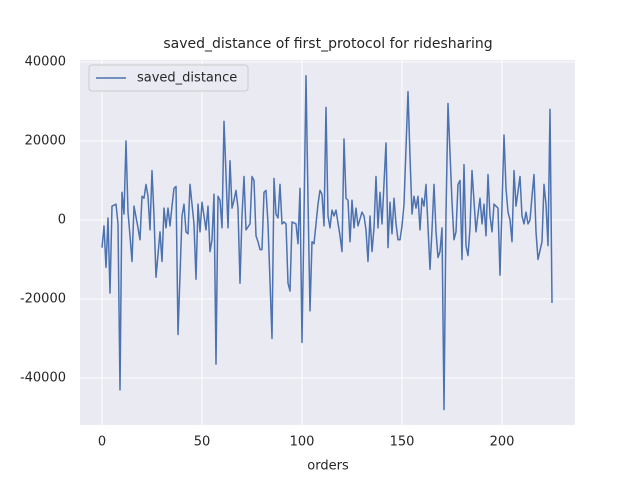 Image resolution: width=640 pixels, height=480 pixels. I want to click on x-axis-label: orders, so click(328, 466).